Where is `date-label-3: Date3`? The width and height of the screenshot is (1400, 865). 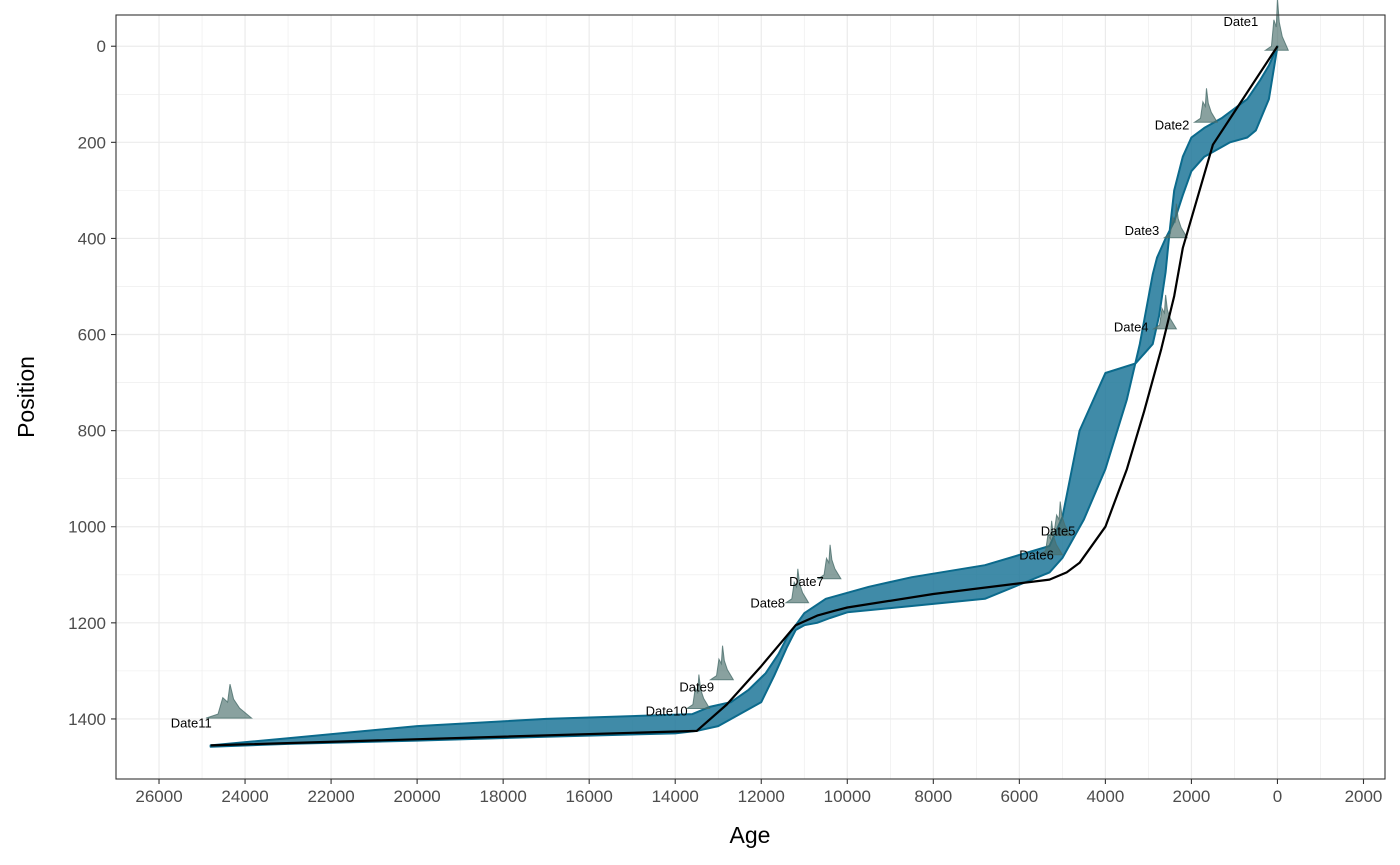
date-label-3: Date3 is located at coordinates (1142, 230).